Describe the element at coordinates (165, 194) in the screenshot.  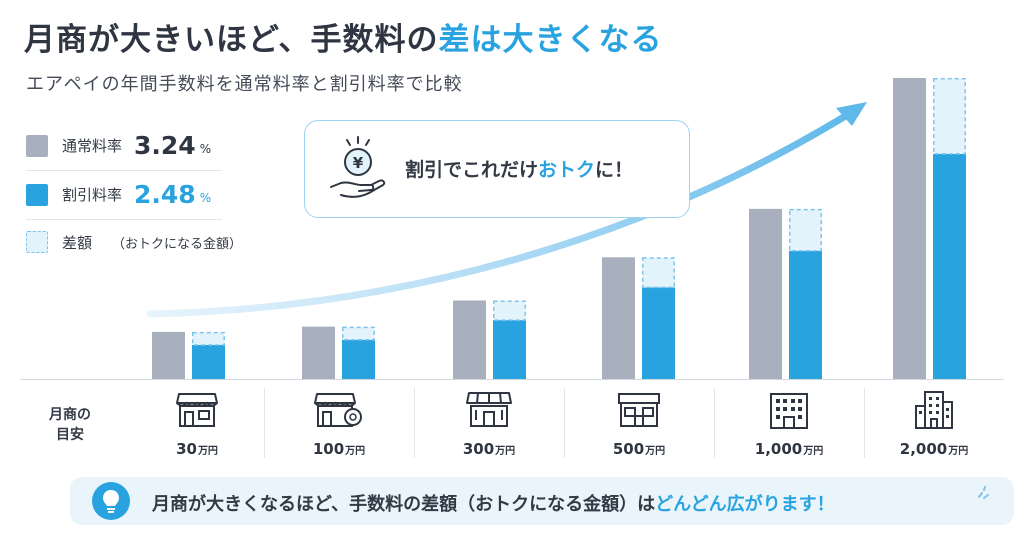
I see `legend-discount-value: 2.48` at that location.